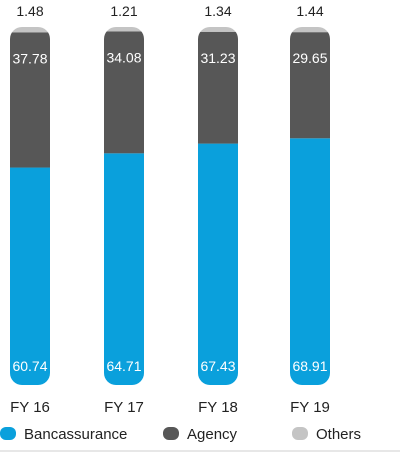 The width and height of the screenshot is (400, 455). What do you see at coordinates (29, 366) in the screenshot?
I see `value-label-bancassurance-fy-16: 60.74` at bounding box center [29, 366].